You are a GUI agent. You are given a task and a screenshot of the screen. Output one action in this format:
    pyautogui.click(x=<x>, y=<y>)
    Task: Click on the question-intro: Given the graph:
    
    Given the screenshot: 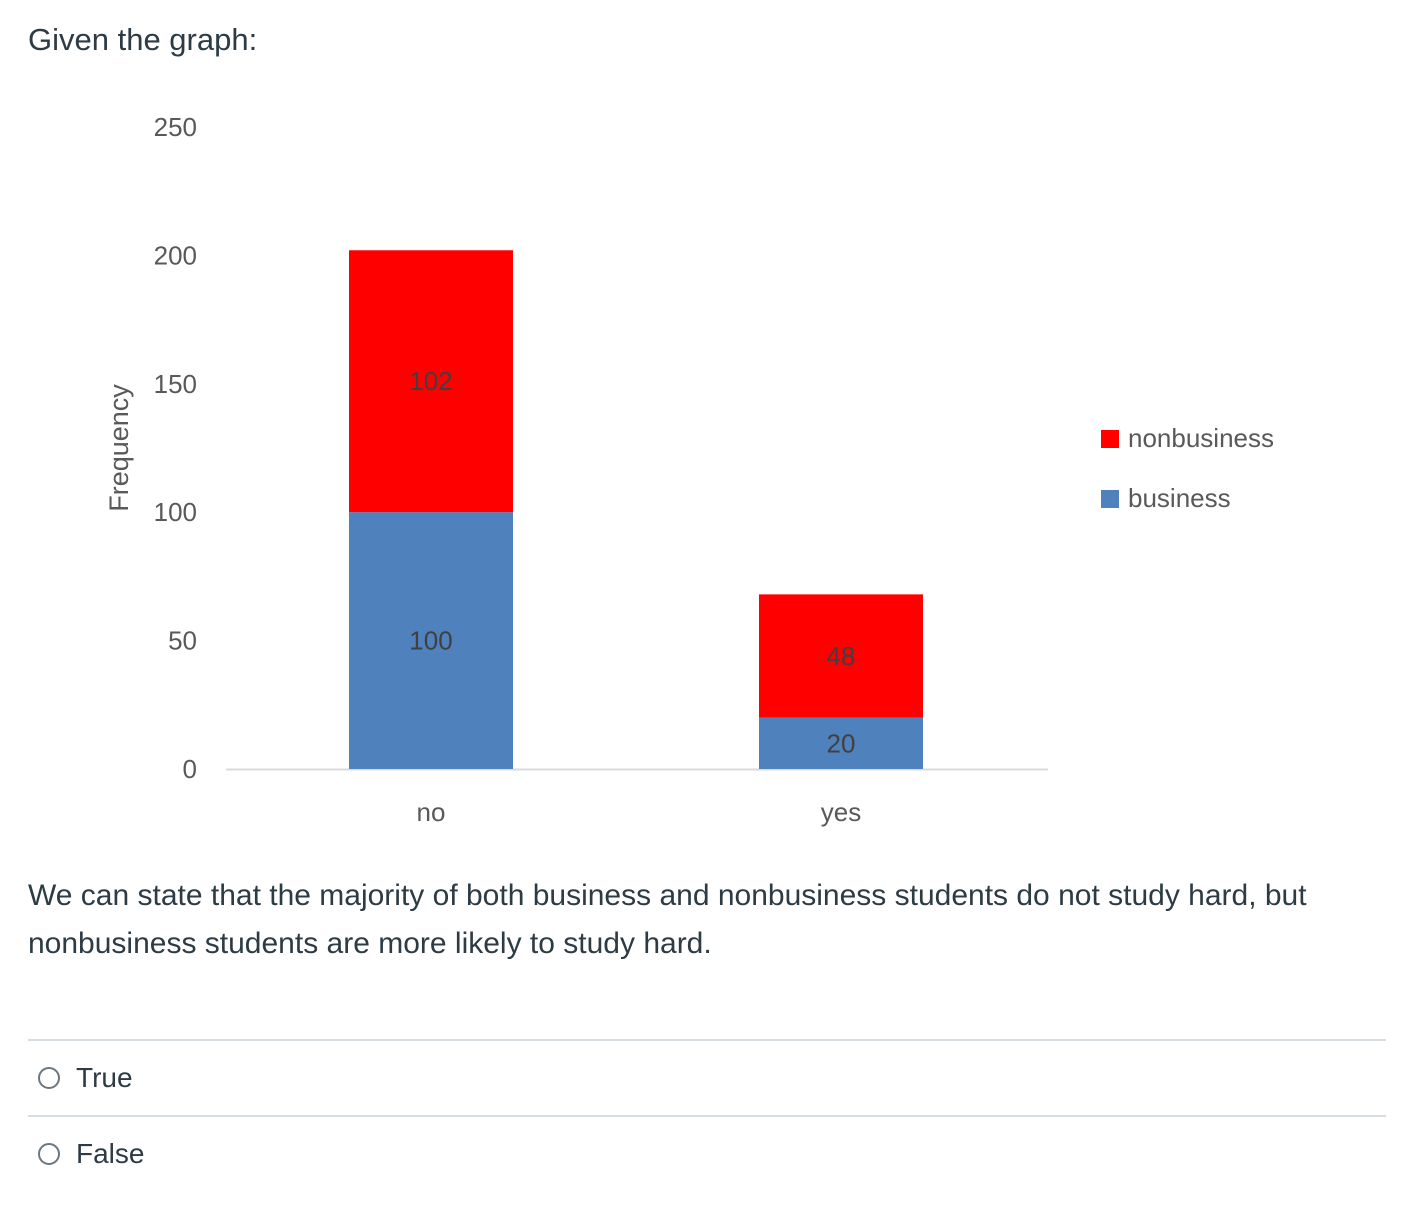 What is the action you would take?
    pyautogui.click(x=143, y=39)
    